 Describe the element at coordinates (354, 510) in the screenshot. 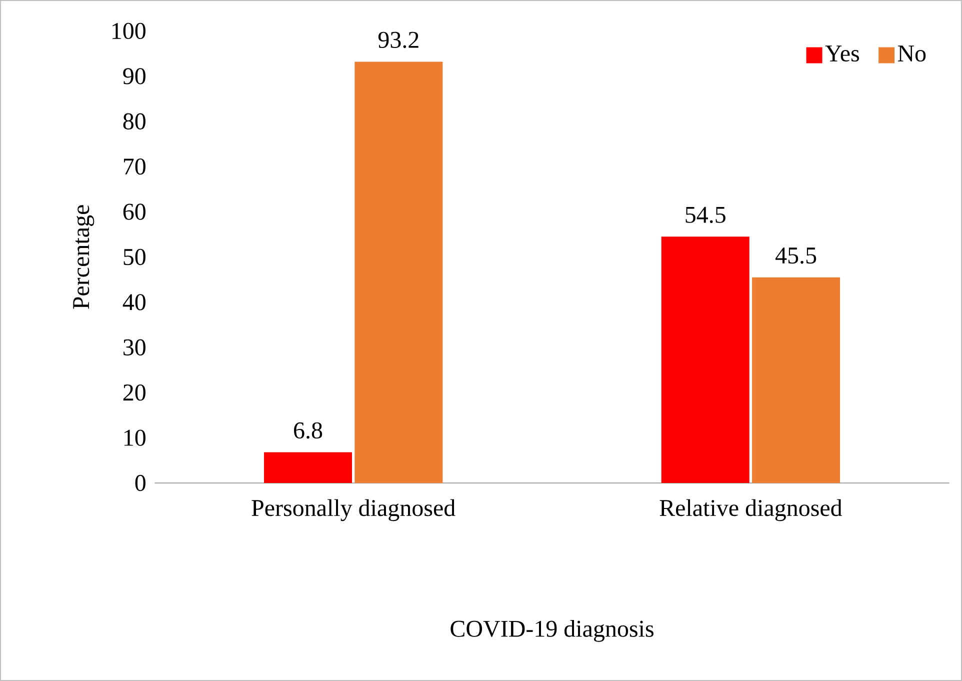

I see `x-tick-label: Personally diagnosed` at that location.